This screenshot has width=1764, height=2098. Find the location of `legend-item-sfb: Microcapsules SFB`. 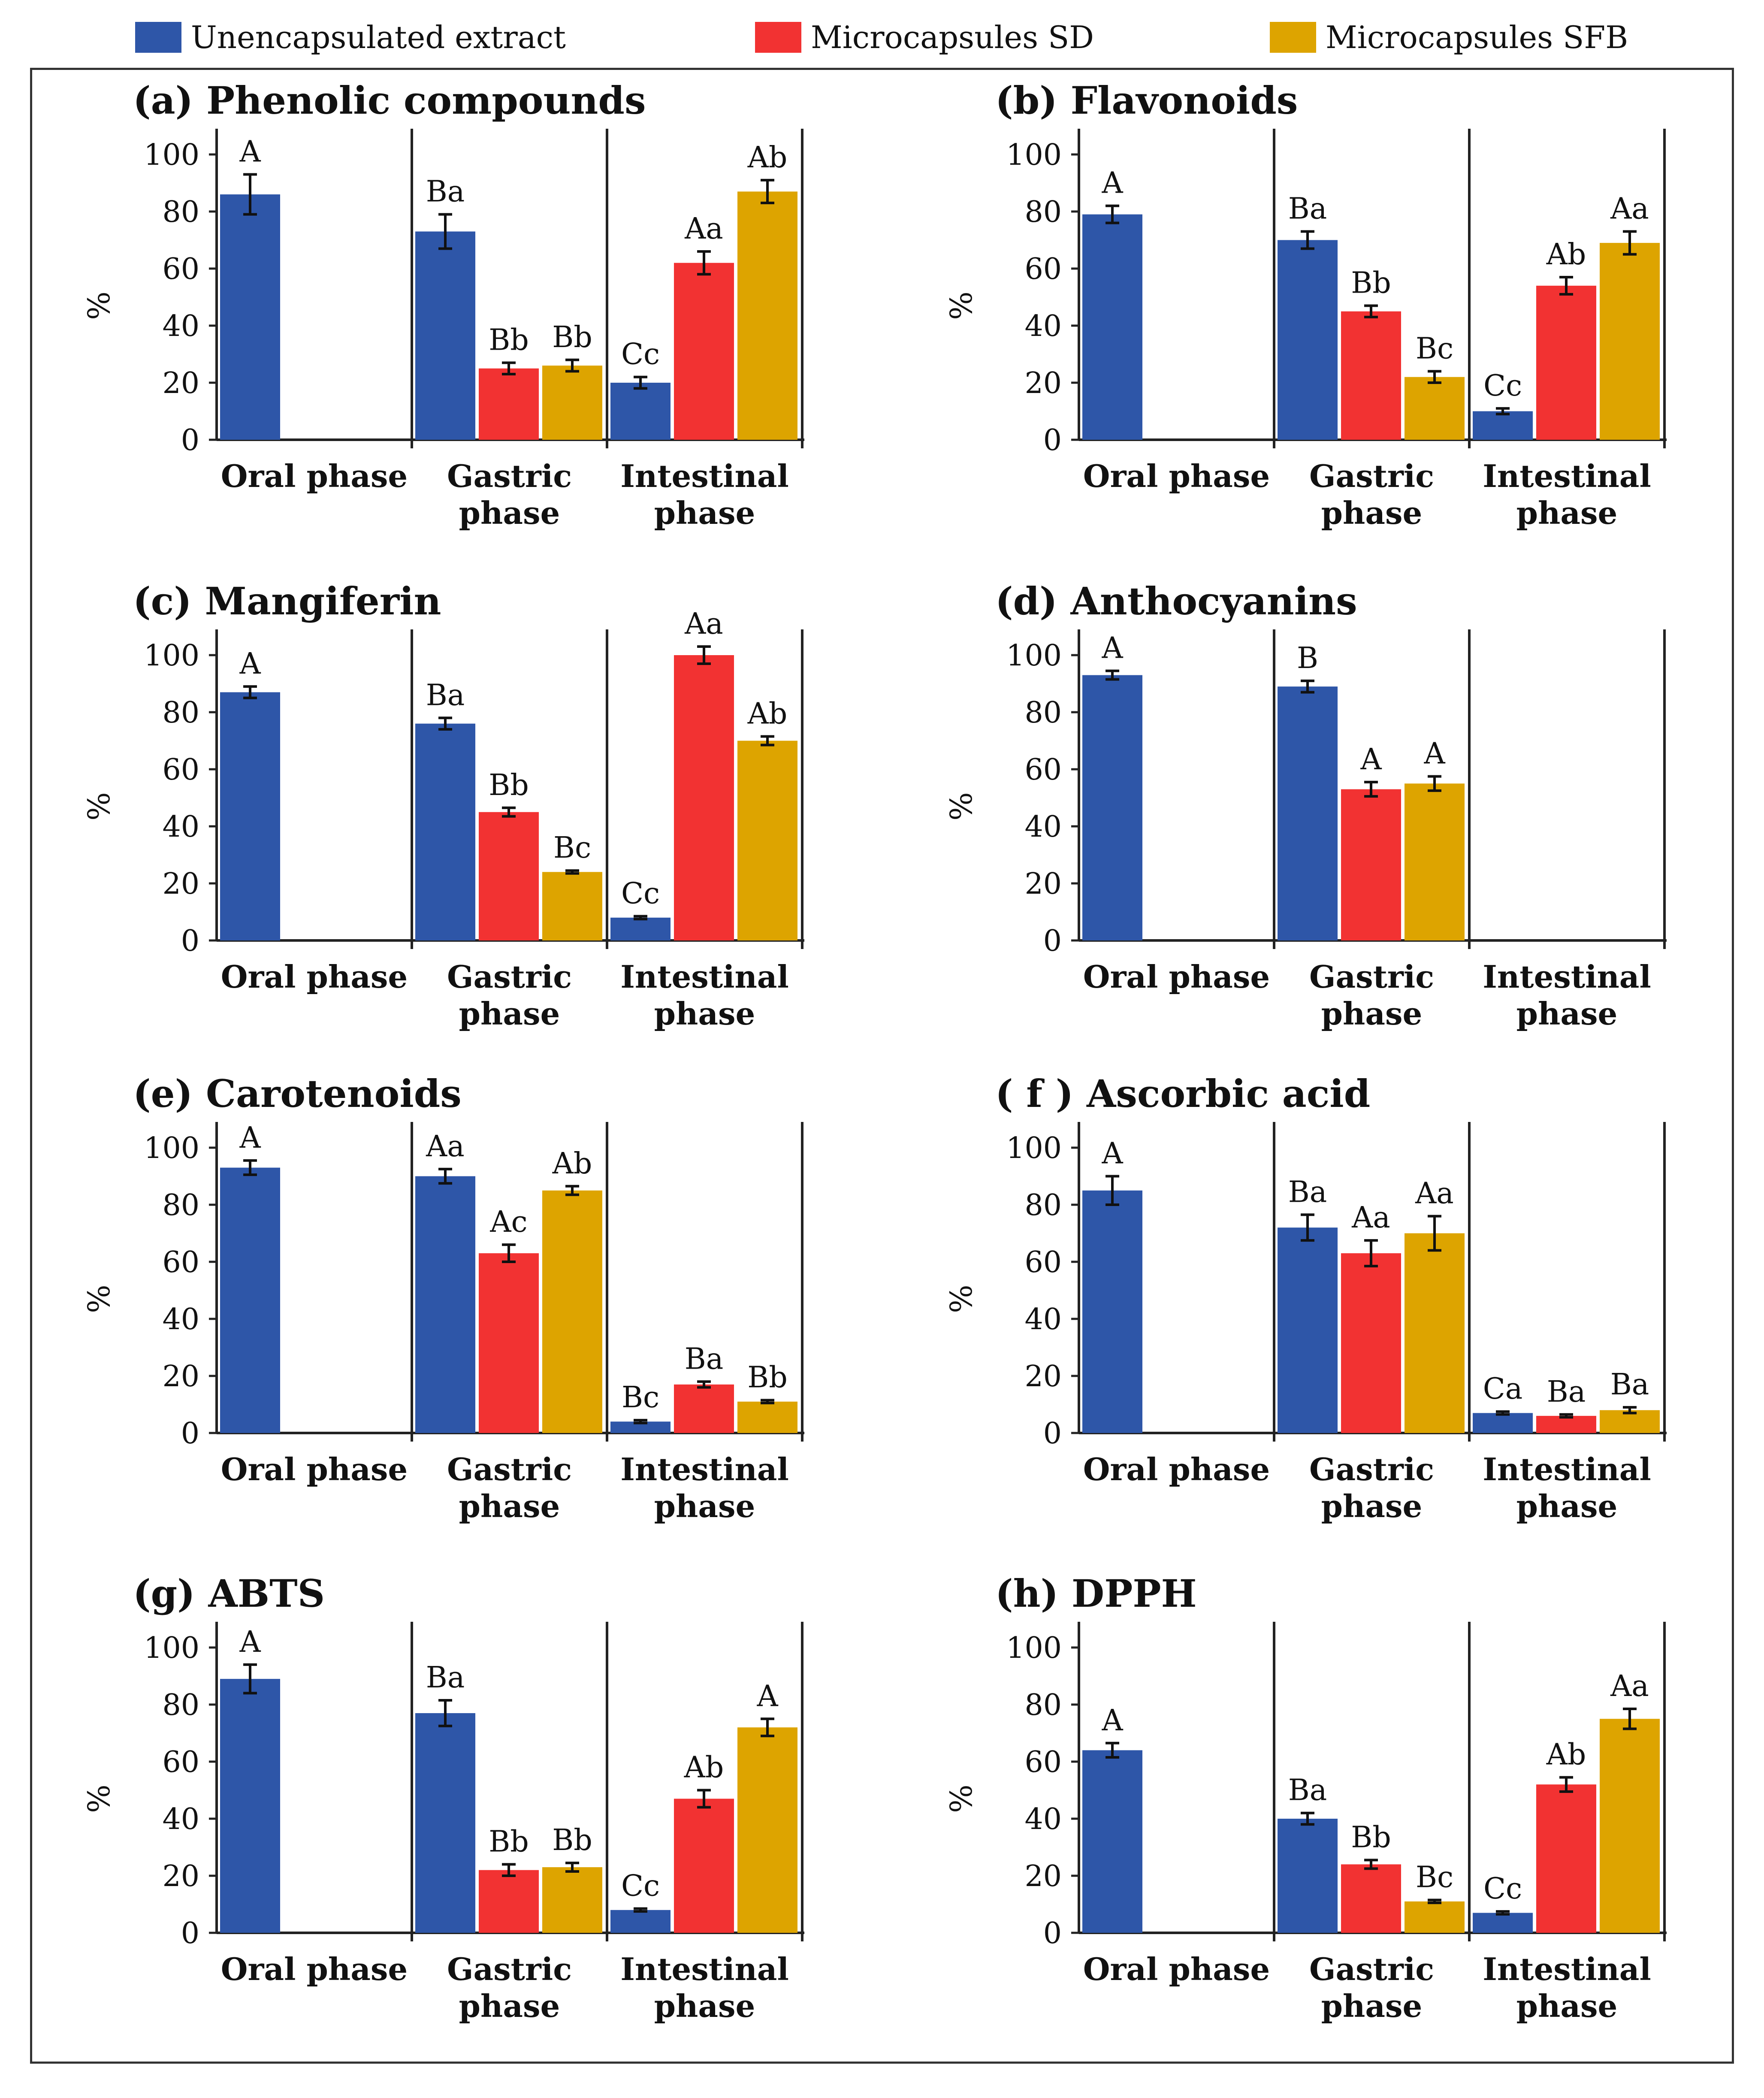

legend-item-sfb: Microcapsules SFB is located at coordinates (1449, 37).